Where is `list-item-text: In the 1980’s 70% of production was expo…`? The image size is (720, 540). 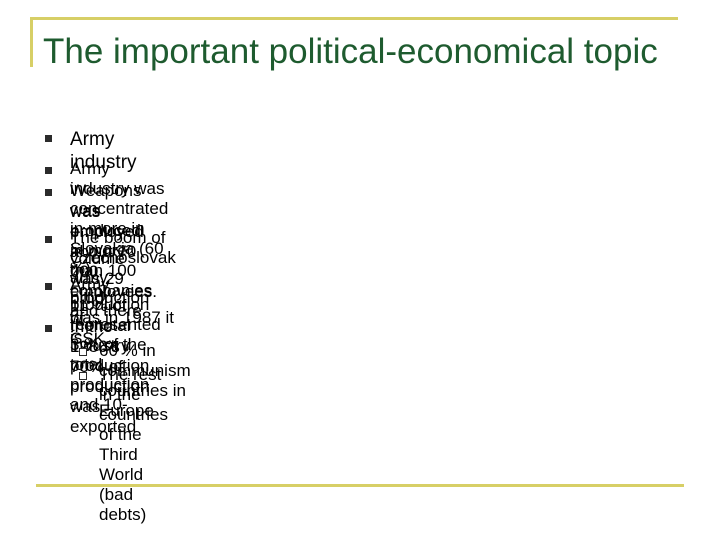 list-item-text: In the 1980’s 70% of production was expo… is located at coordinates (110, 376).